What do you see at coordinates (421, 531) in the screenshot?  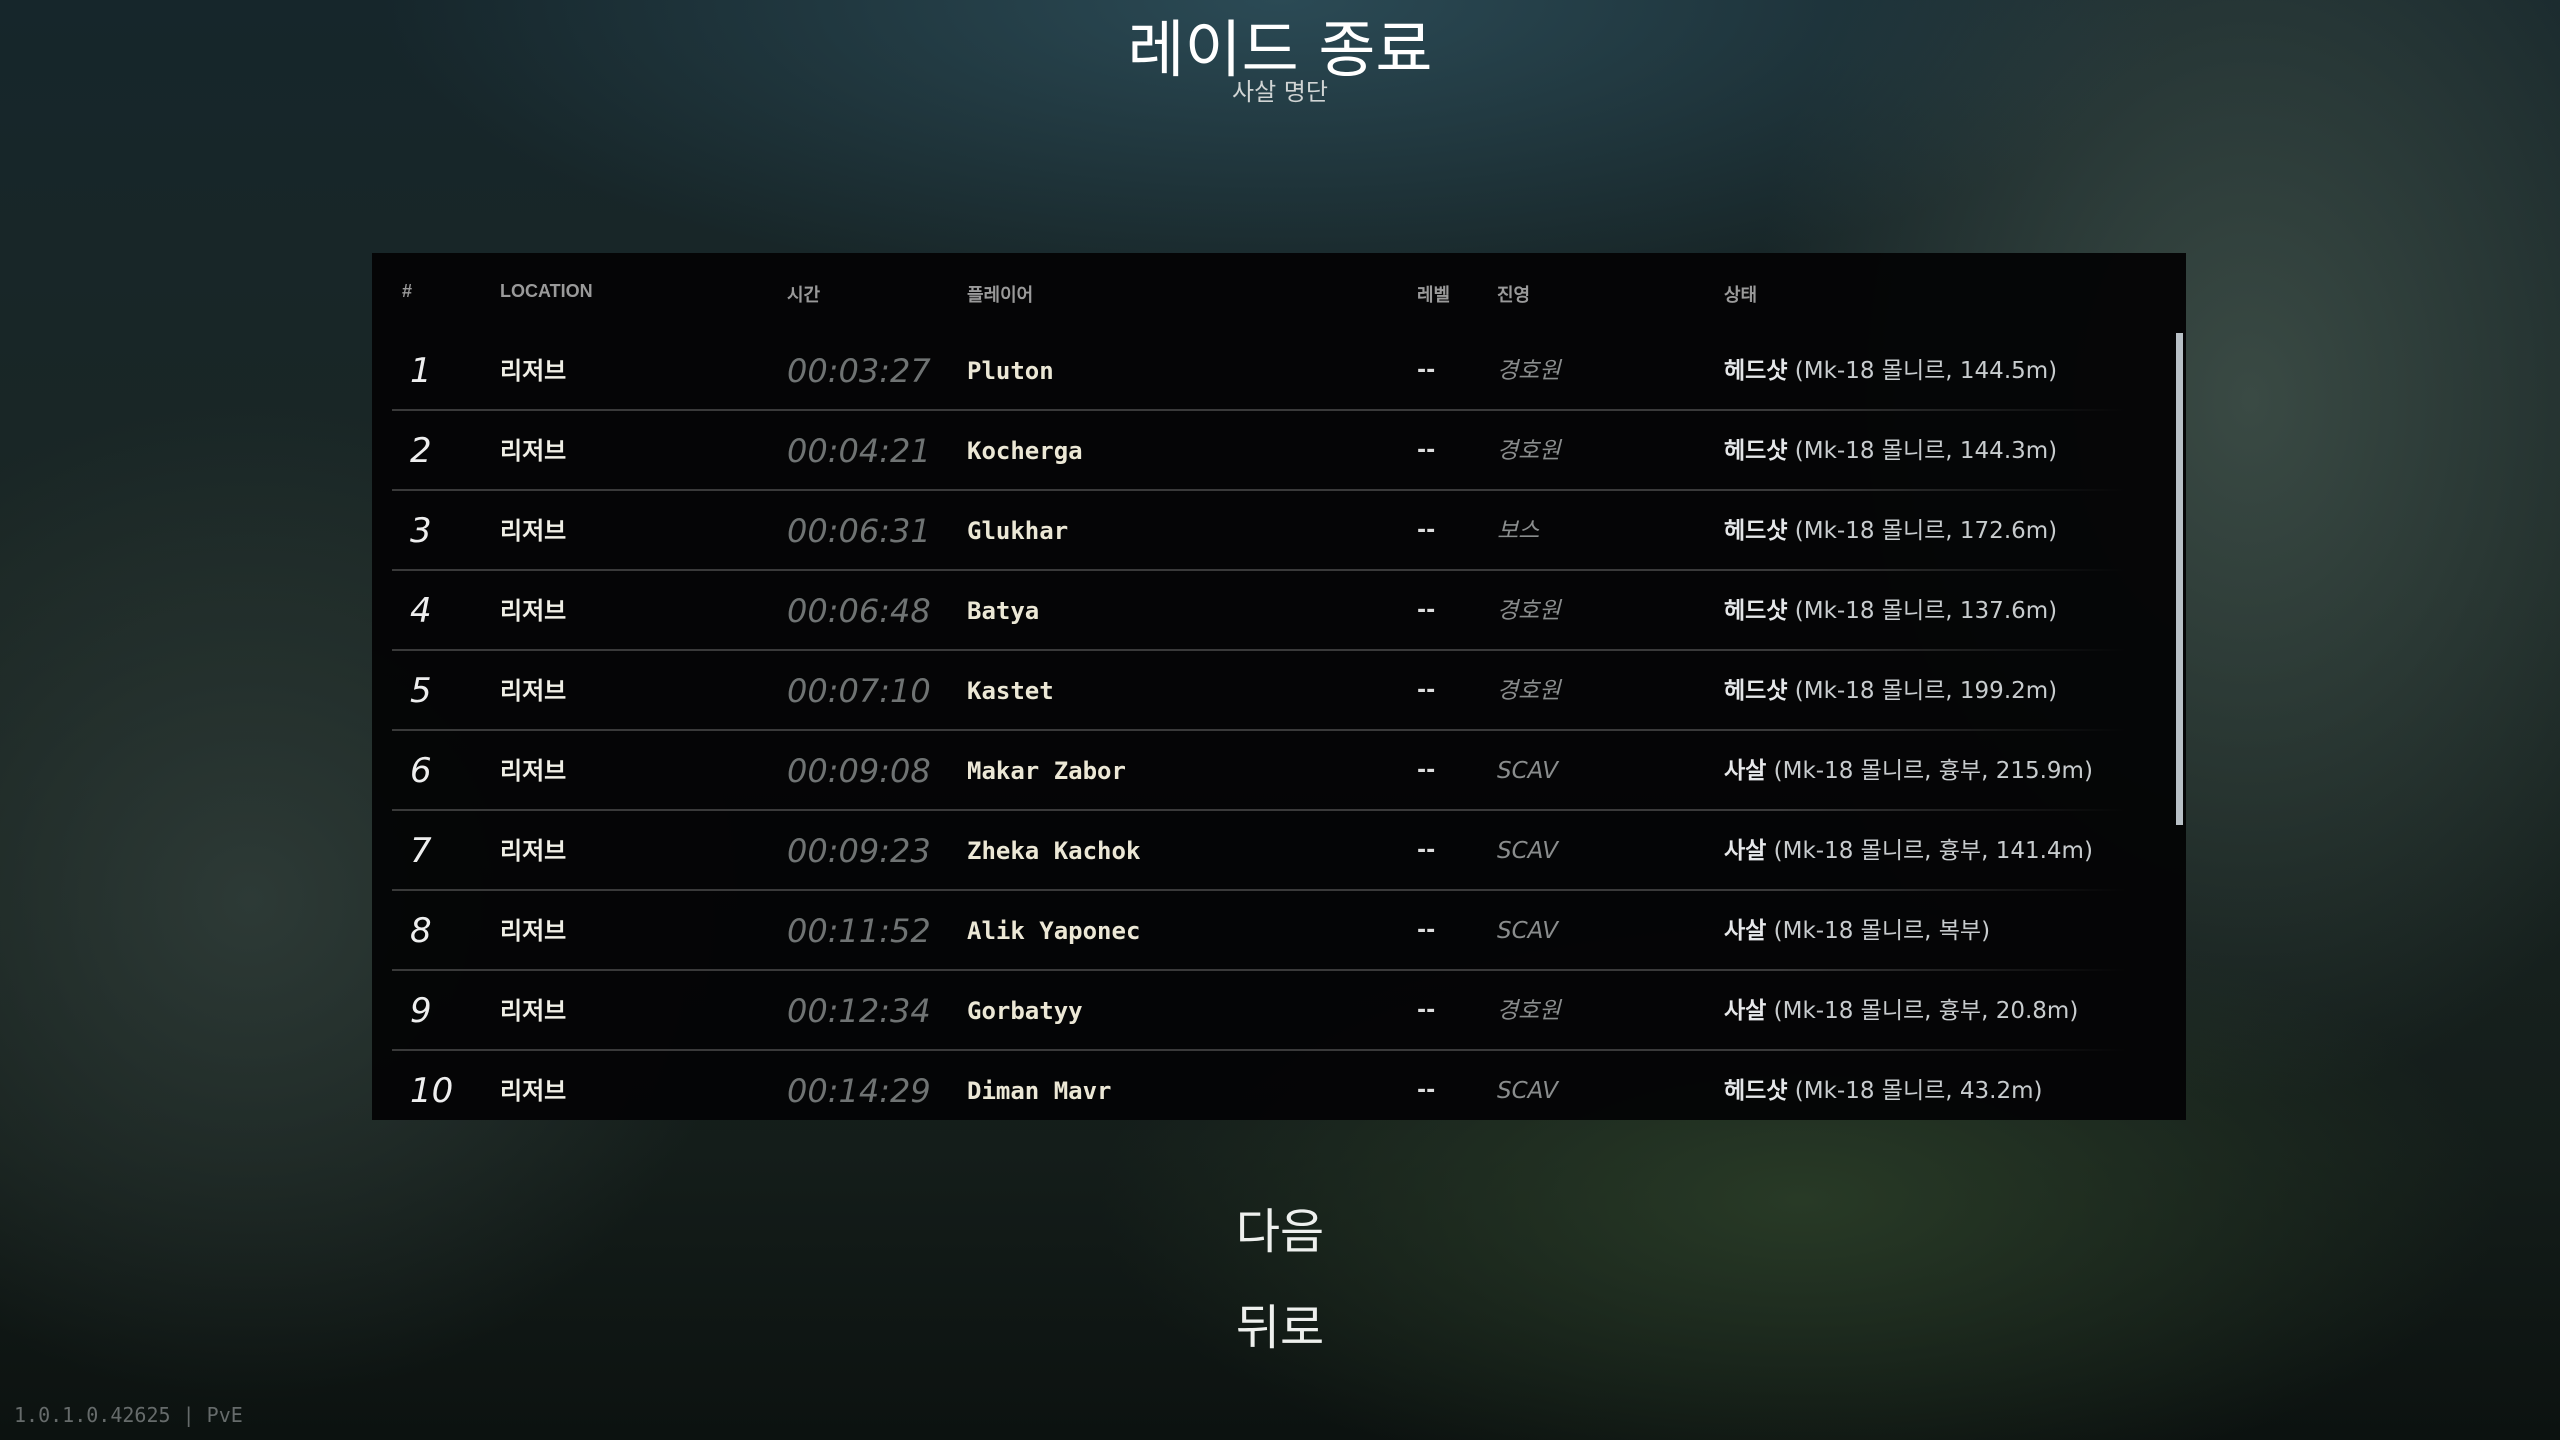 I see `row-number: 3` at bounding box center [421, 531].